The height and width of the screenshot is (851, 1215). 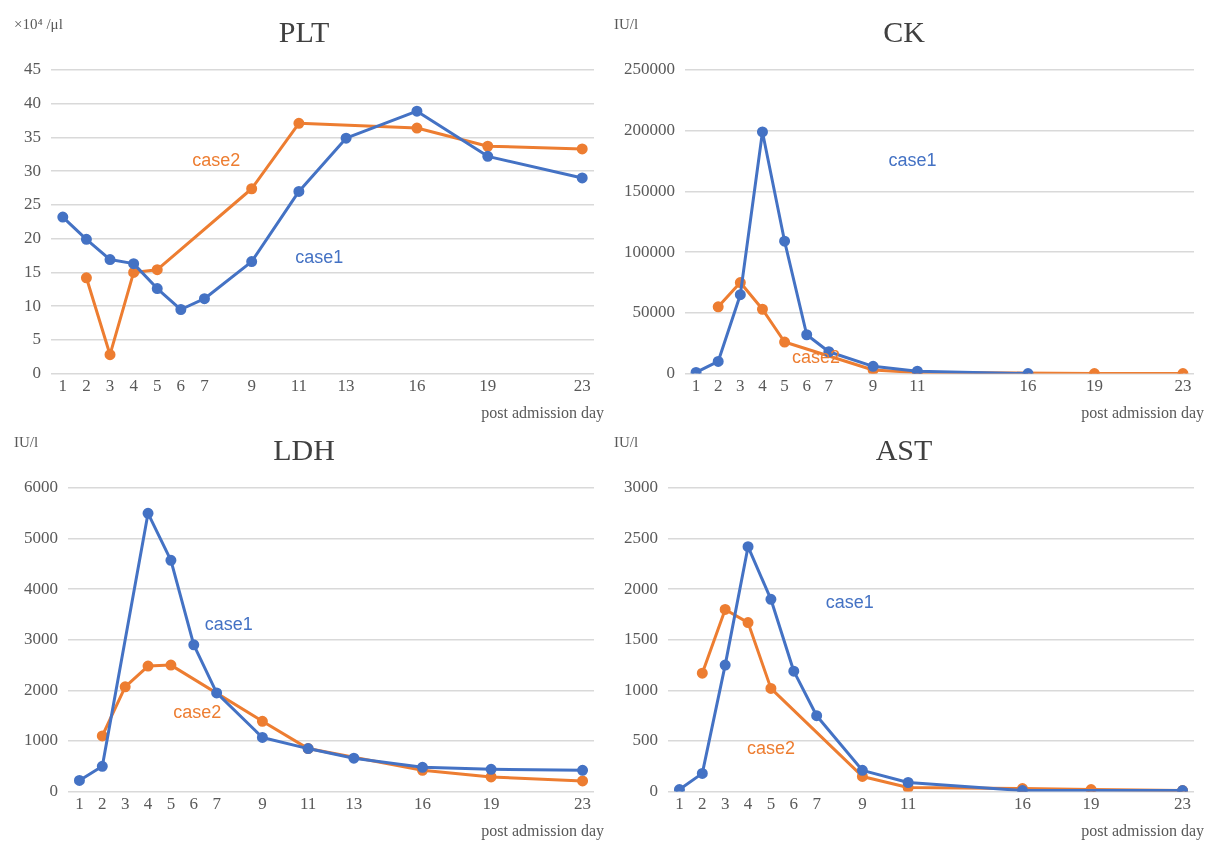 I want to click on y-tick-label: 45, so click(x=32, y=69).